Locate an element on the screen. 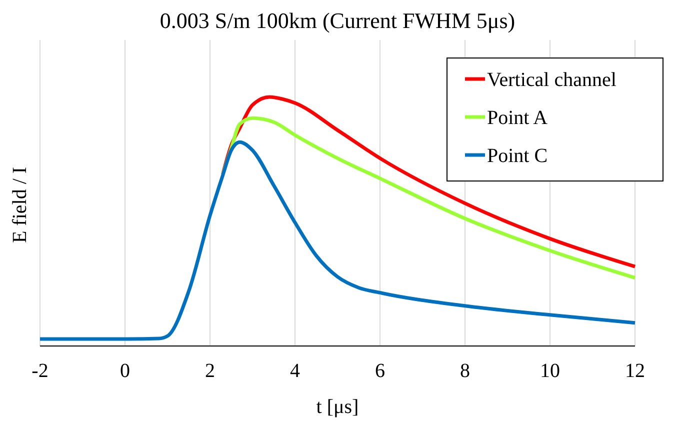 This screenshot has width=679, height=426. x-tick-label: 10 is located at coordinates (550, 371).